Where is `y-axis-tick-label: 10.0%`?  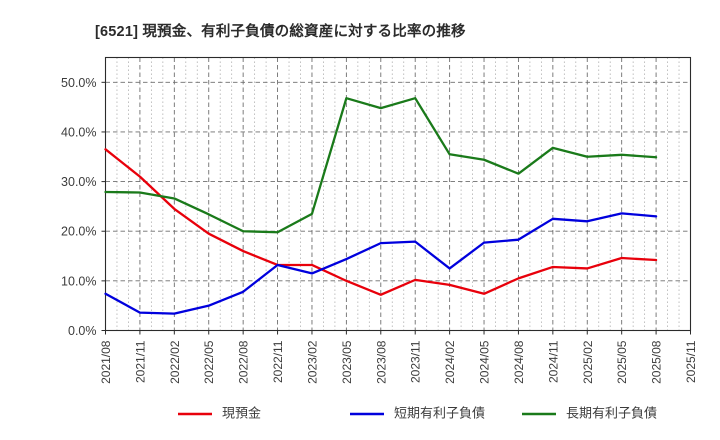 y-axis-tick-label: 10.0% is located at coordinates (78, 281).